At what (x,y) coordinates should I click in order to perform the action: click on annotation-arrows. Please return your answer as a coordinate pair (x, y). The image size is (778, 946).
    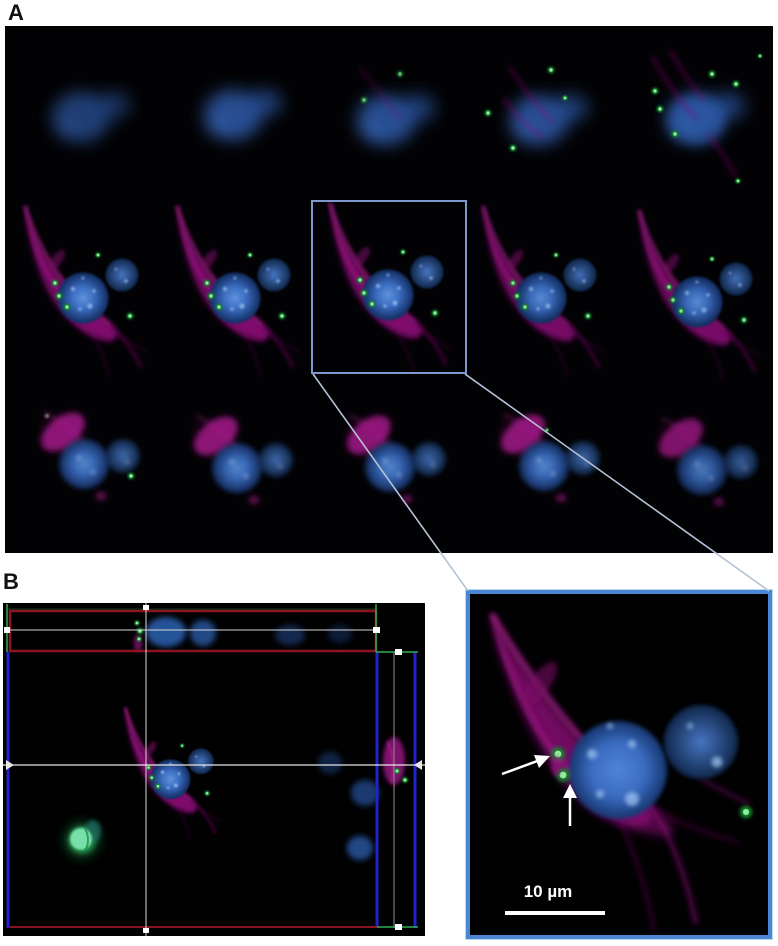
    Looking at the image, I should click on (539, 790).